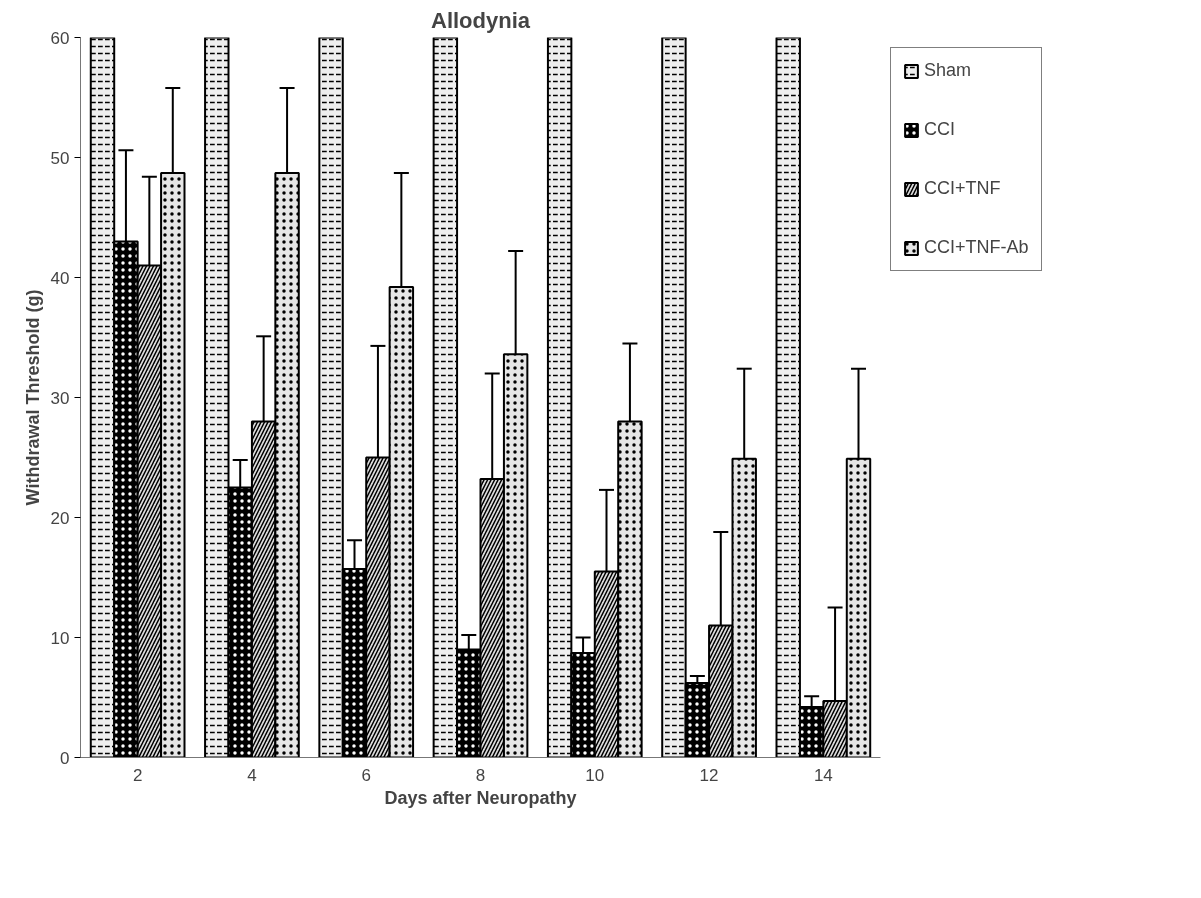 This screenshot has width=1201, height=898. I want to click on legend-label: CCI, so click(939, 129).